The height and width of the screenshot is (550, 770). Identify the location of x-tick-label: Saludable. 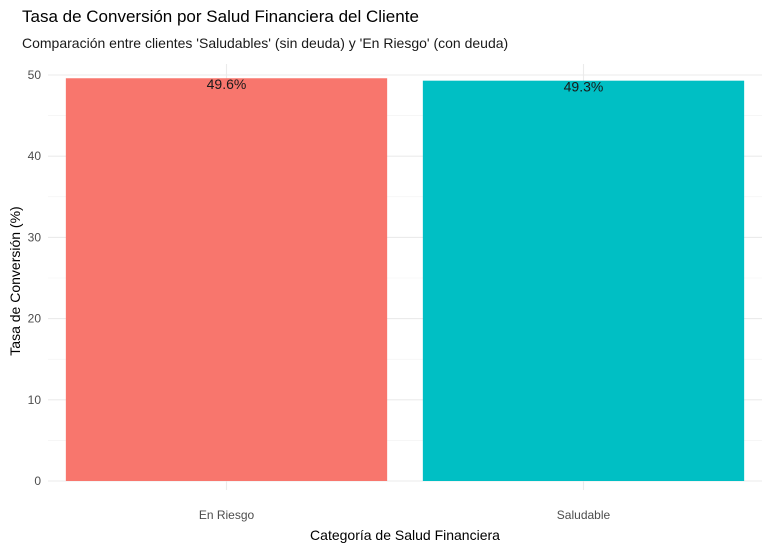
(584, 515).